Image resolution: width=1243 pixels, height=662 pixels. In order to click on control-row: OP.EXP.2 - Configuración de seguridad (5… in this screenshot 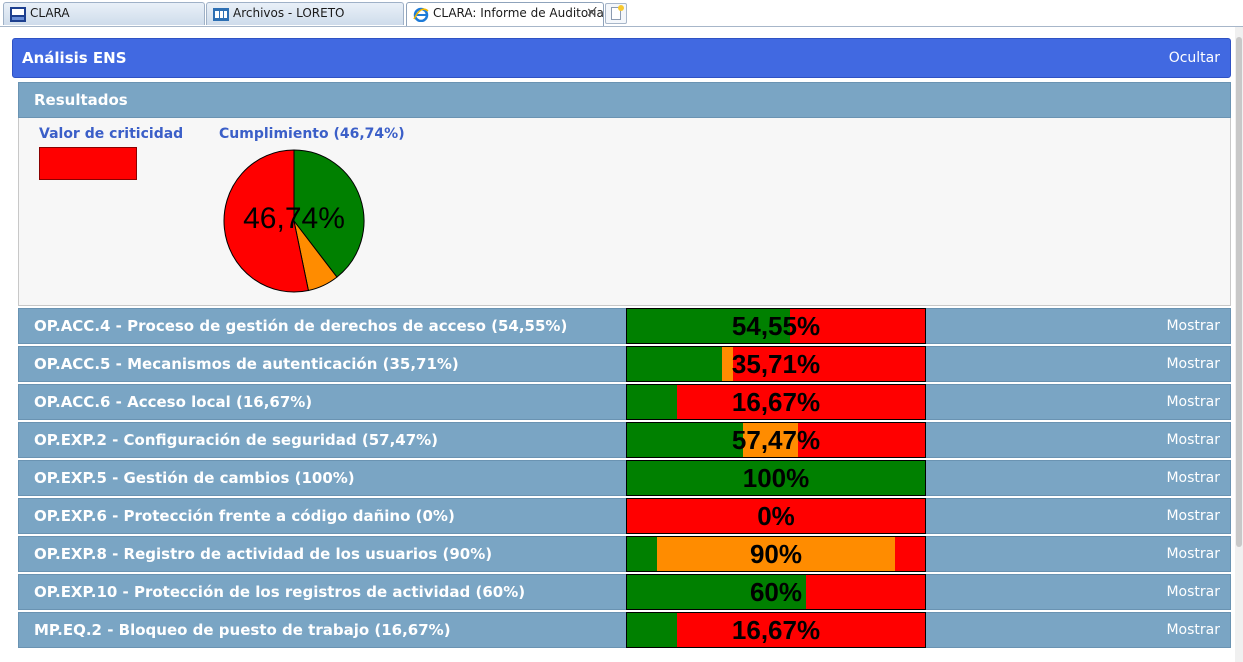, I will do `click(624, 440)`.